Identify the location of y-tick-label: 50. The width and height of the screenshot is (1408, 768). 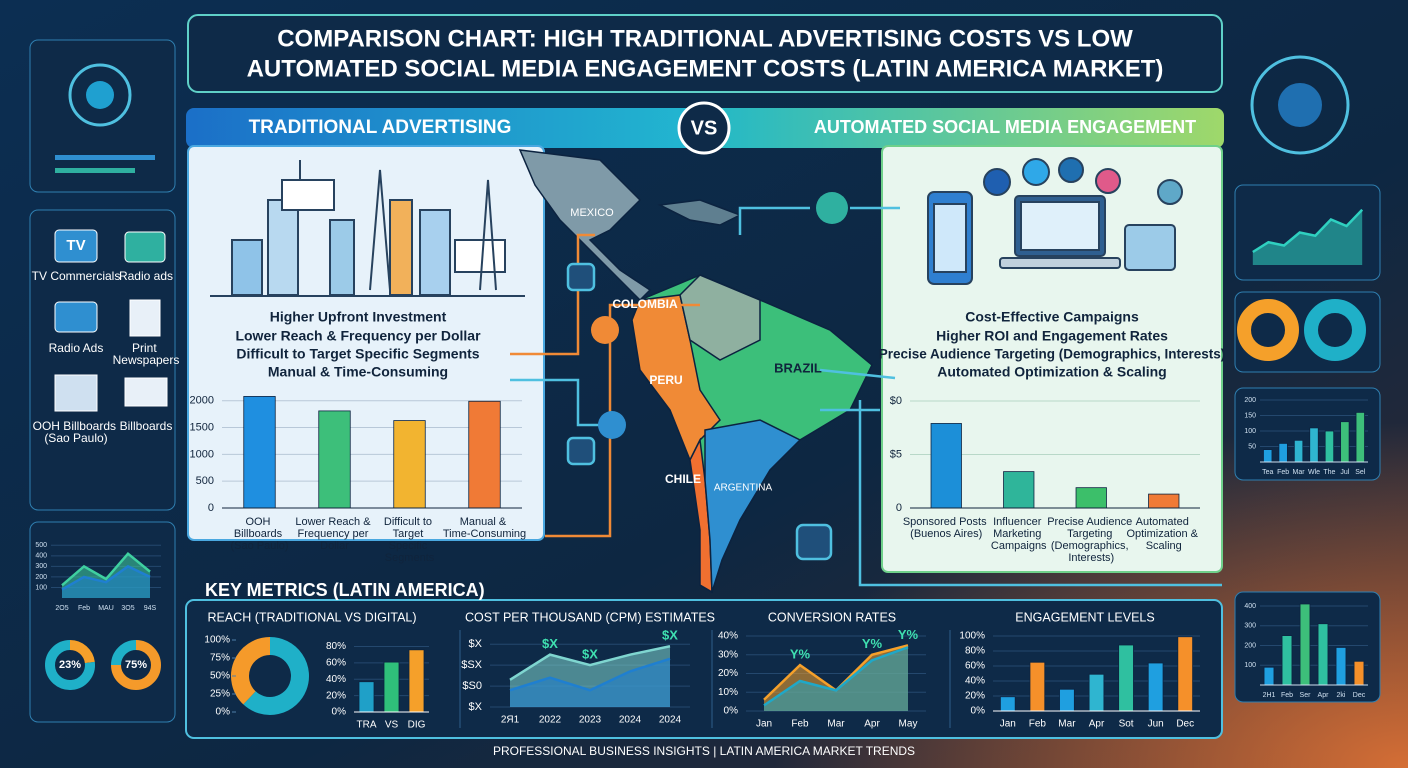
(1252, 446).